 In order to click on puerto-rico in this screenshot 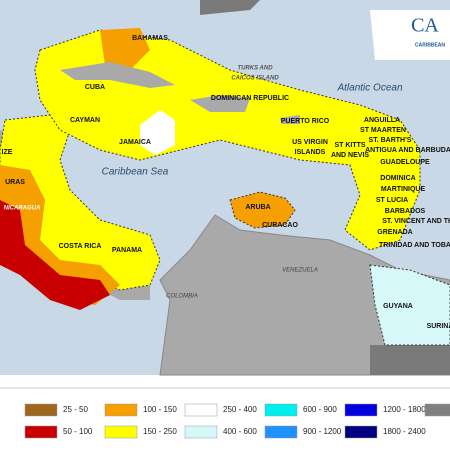, I will do `click(290, 119)`.